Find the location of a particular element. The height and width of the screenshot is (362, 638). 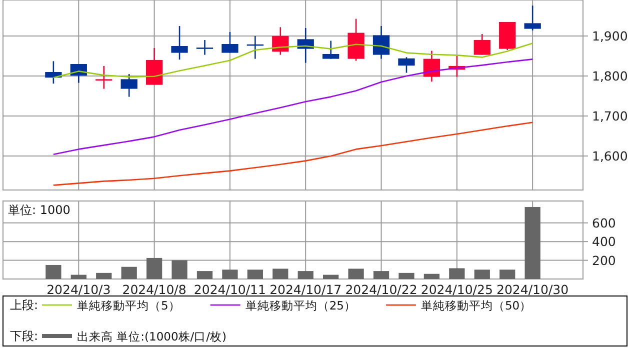

legend-title: 下段: is located at coordinates (24, 336).